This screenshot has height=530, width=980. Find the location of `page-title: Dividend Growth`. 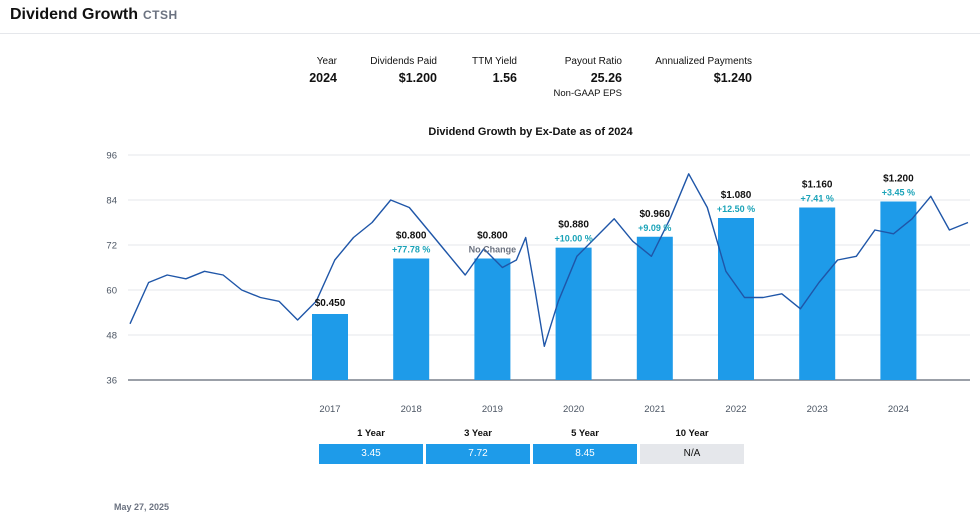

page-title: Dividend Growth is located at coordinates (74, 14).